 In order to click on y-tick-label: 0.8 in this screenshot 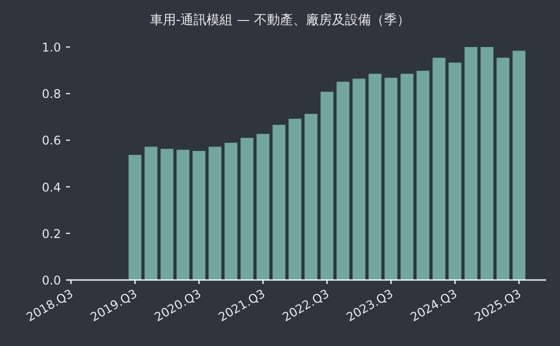, I will do `click(51, 94)`.